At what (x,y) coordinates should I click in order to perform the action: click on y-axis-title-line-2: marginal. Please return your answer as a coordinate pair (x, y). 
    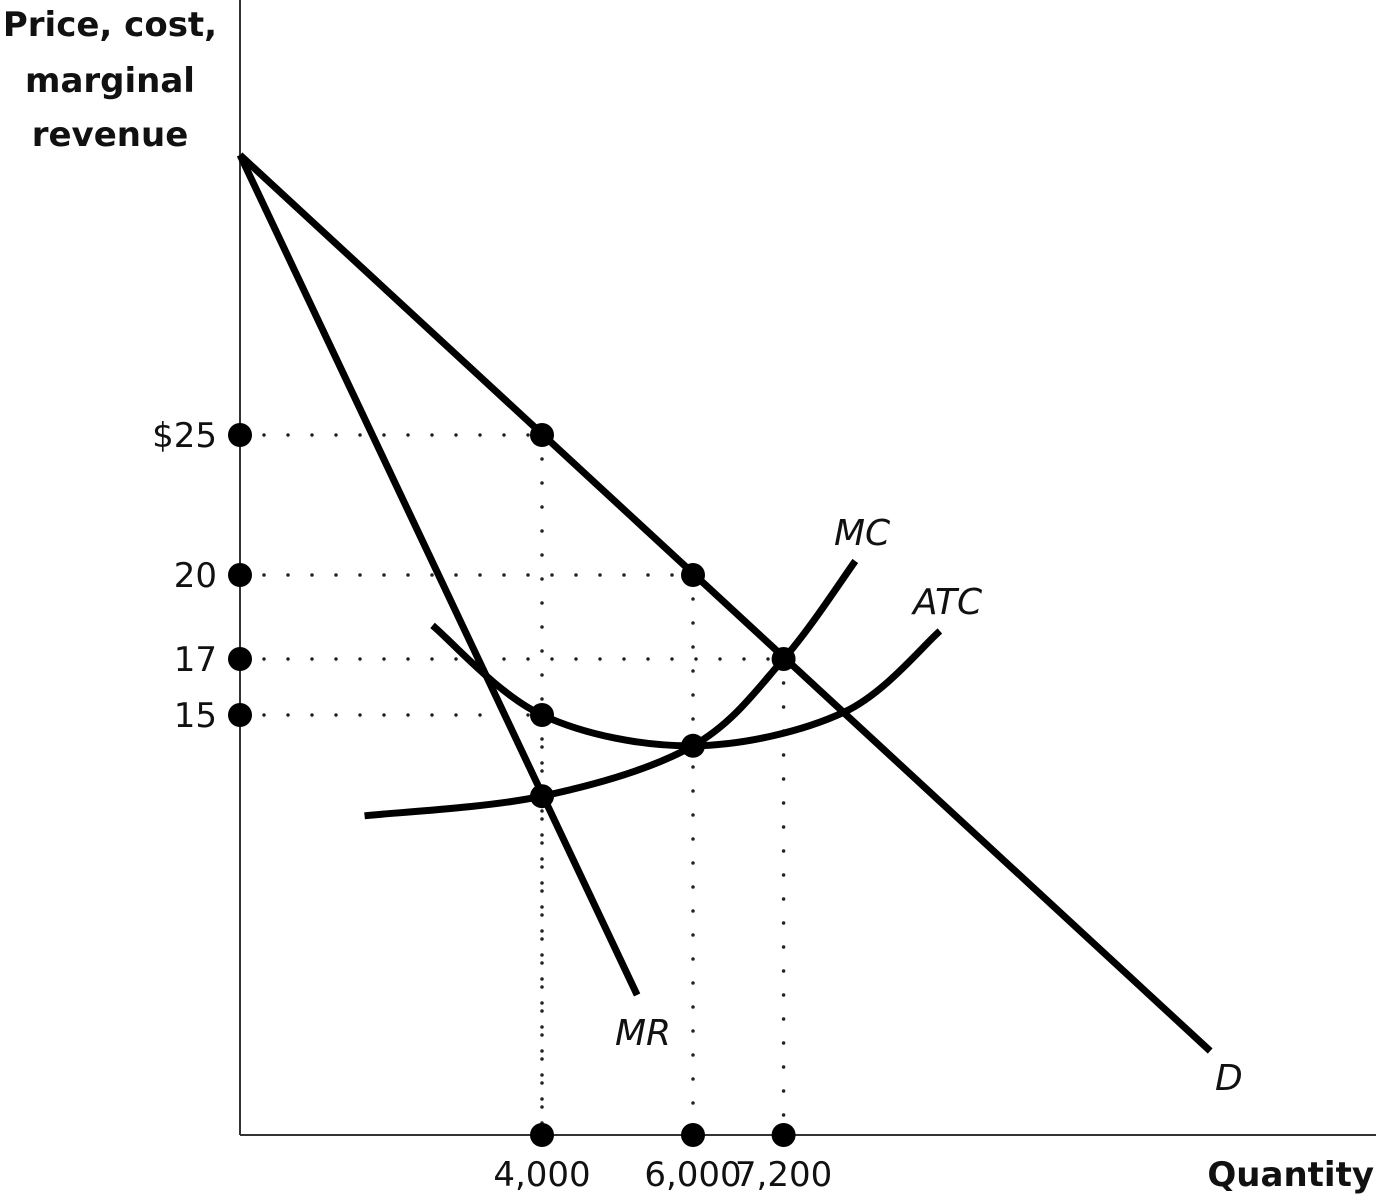
    Looking at the image, I should click on (110, 81).